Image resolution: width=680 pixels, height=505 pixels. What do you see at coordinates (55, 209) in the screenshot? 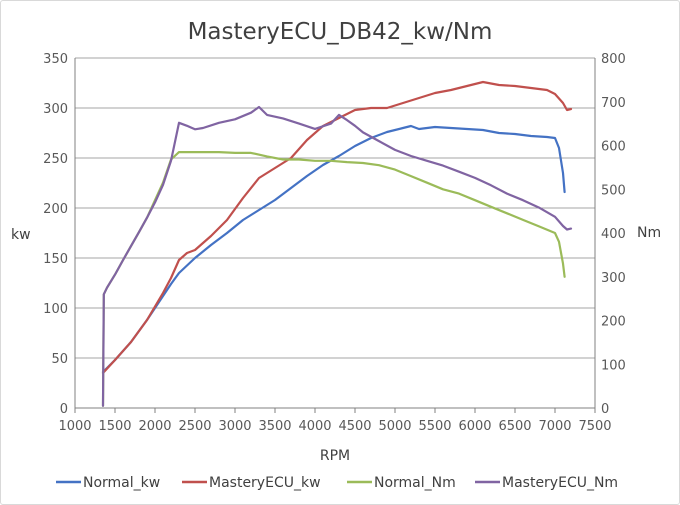
I see `y-left-tick-label: 200` at bounding box center [55, 209].